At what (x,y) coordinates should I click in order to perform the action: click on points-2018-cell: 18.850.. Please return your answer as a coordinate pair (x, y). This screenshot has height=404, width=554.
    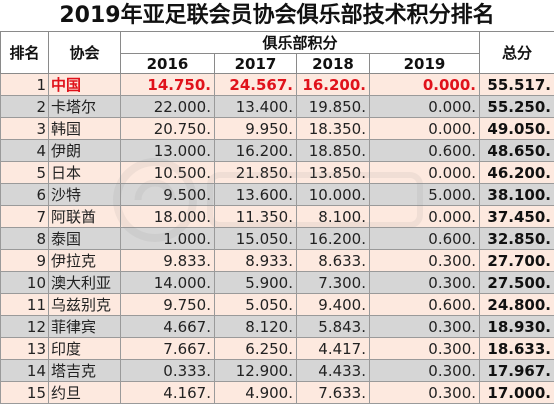
    Looking at the image, I should click on (333, 151).